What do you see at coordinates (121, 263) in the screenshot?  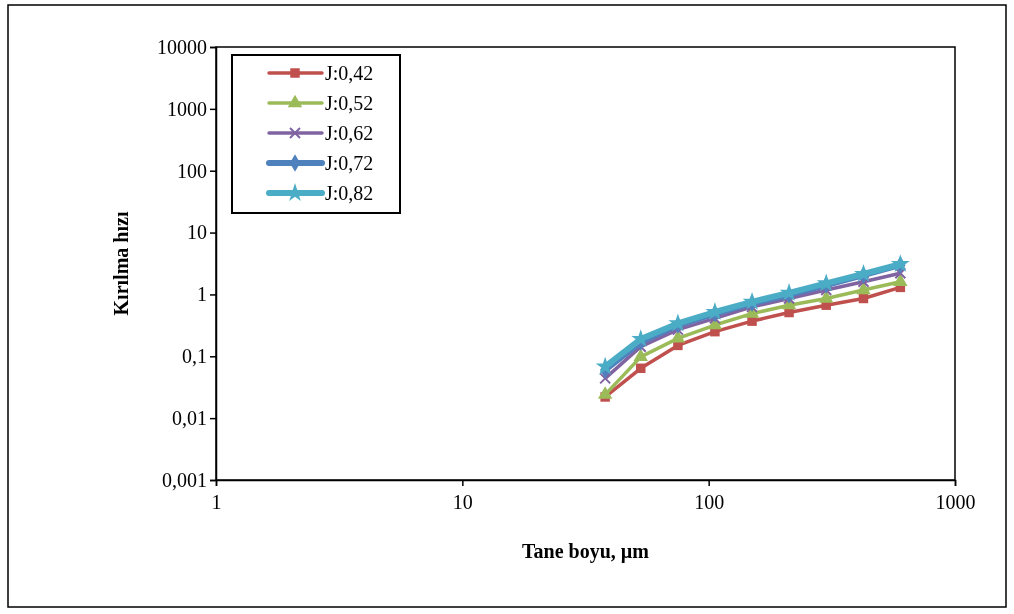 I see `y-axis-title: Kırılma hızı` at bounding box center [121, 263].